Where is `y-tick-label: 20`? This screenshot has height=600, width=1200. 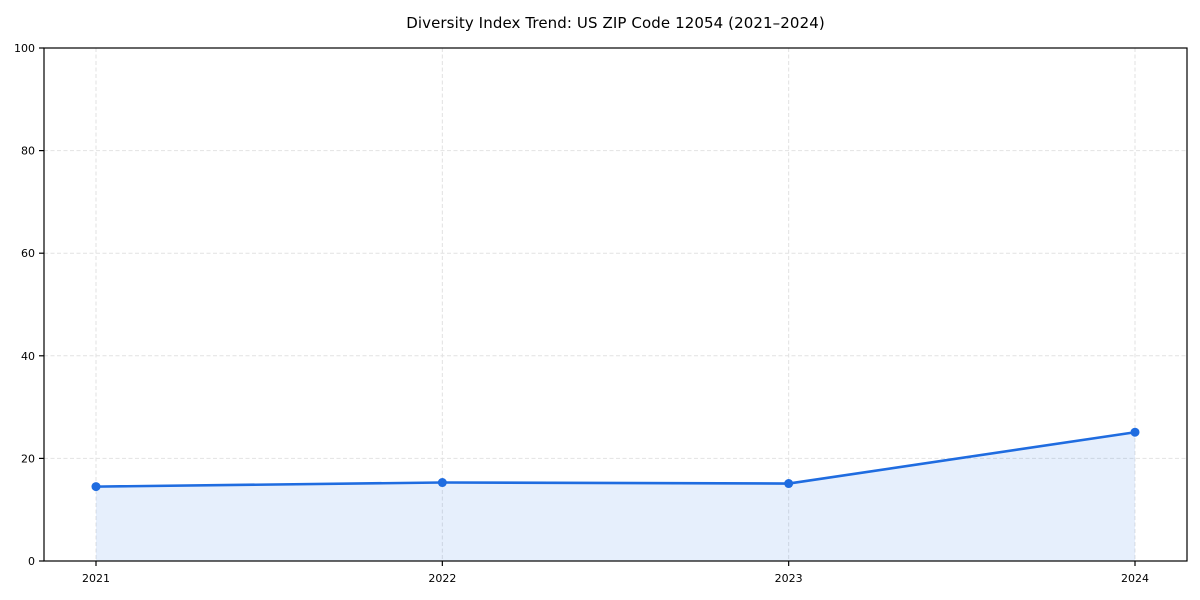 y-tick-label: 20 is located at coordinates (28, 458).